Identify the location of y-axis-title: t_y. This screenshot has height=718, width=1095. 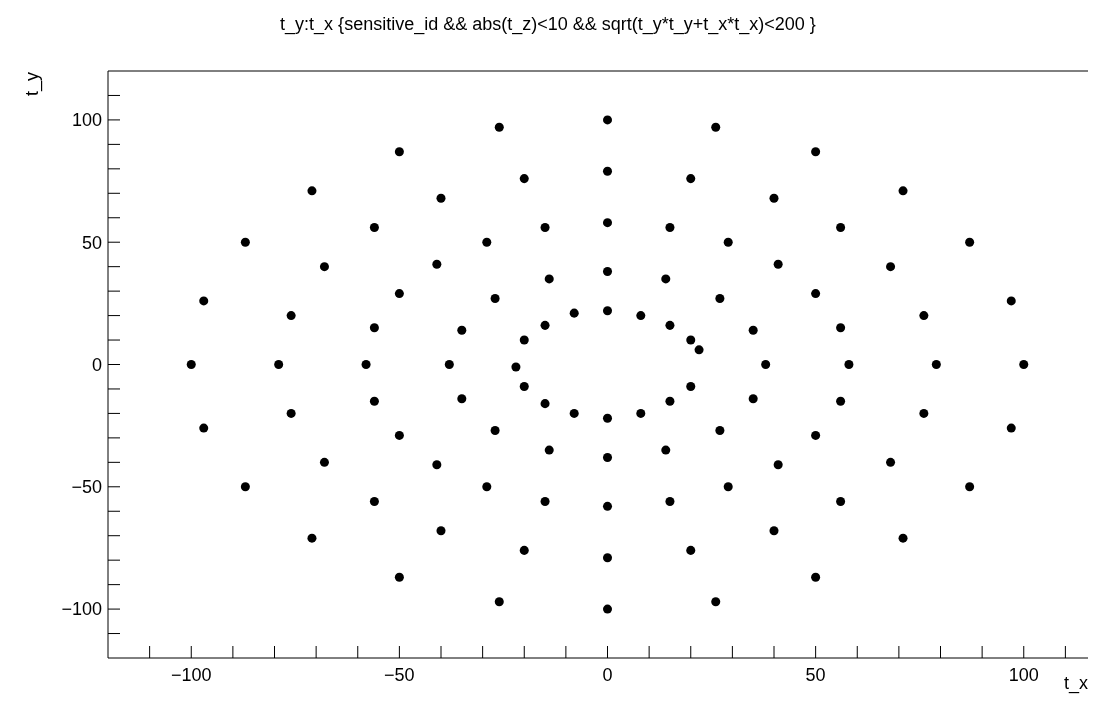
(32, 83).